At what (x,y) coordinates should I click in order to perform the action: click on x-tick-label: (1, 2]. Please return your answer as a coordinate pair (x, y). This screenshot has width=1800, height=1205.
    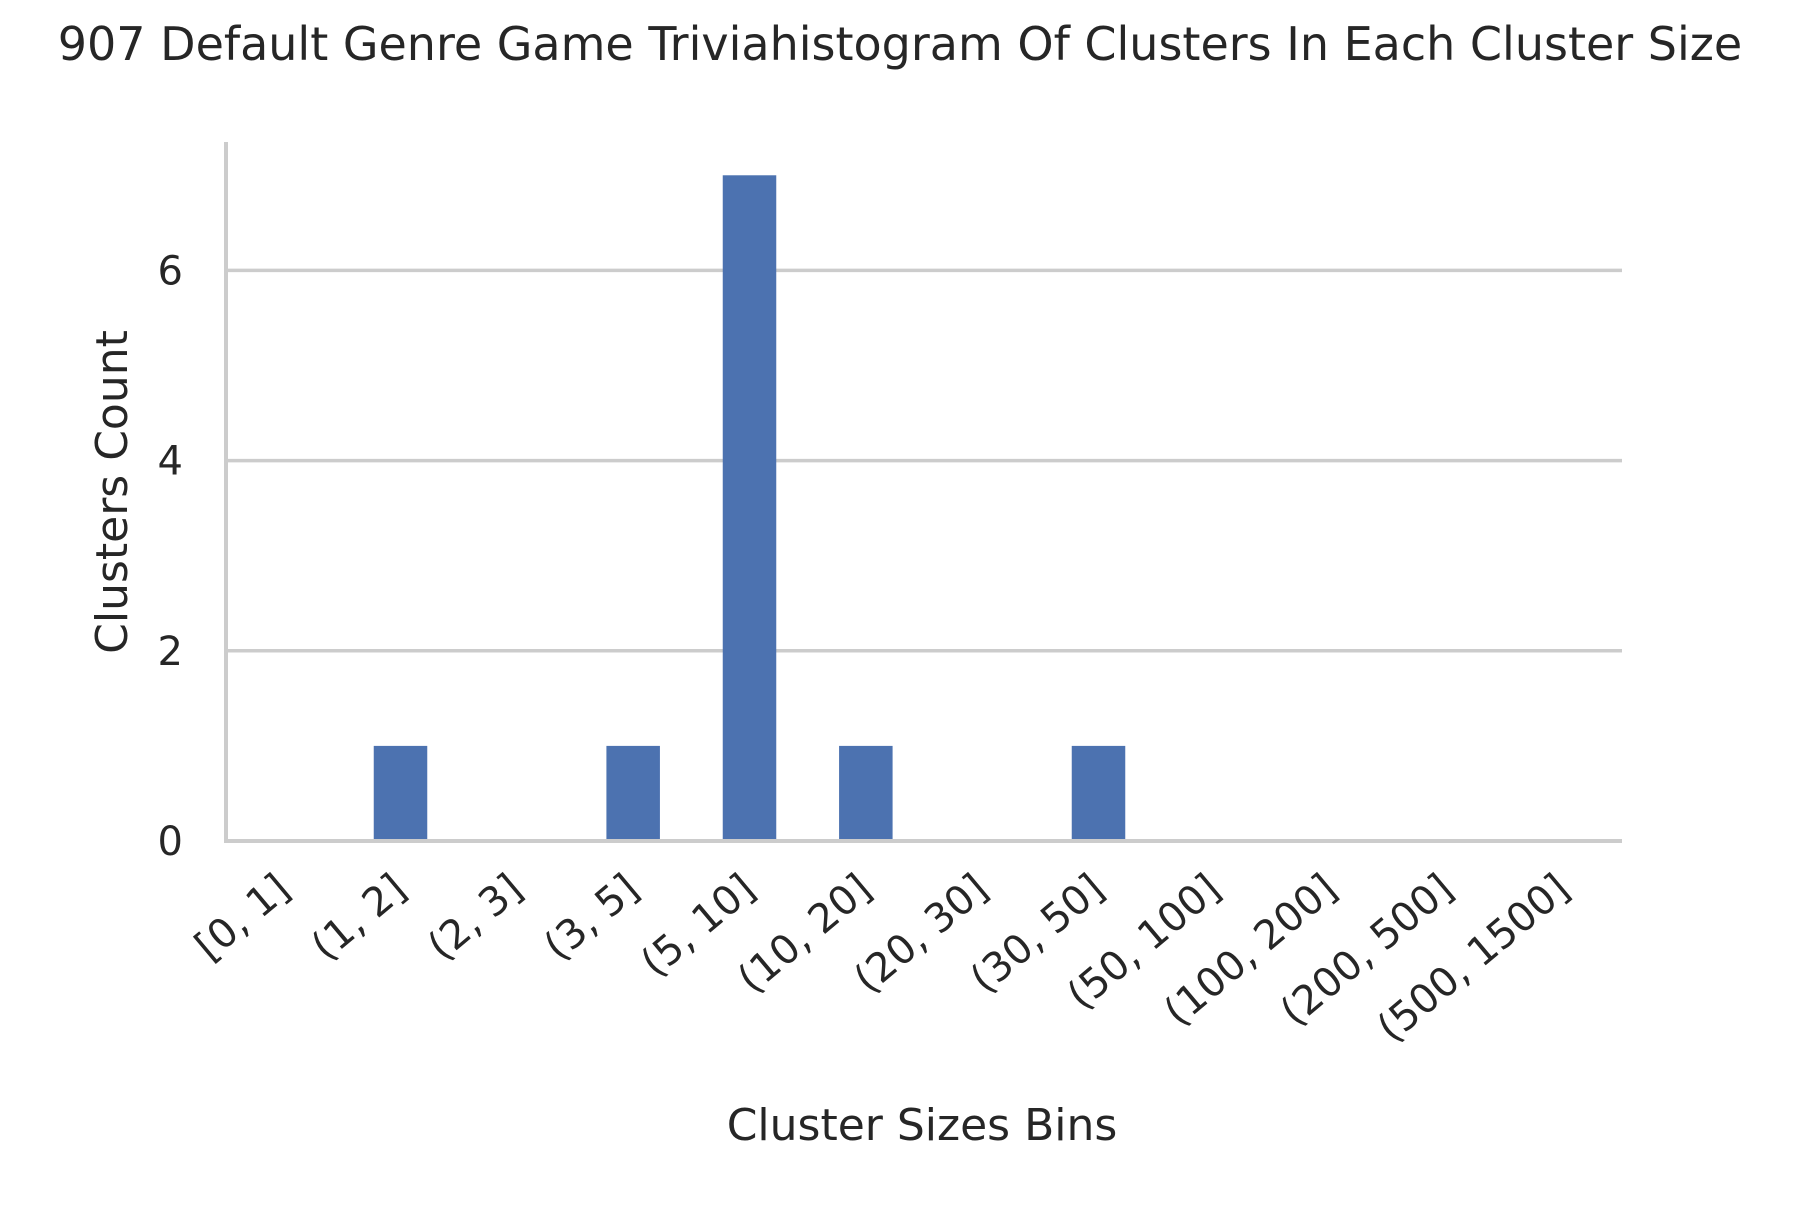
    Looking at the image, I should click on (359, 917).